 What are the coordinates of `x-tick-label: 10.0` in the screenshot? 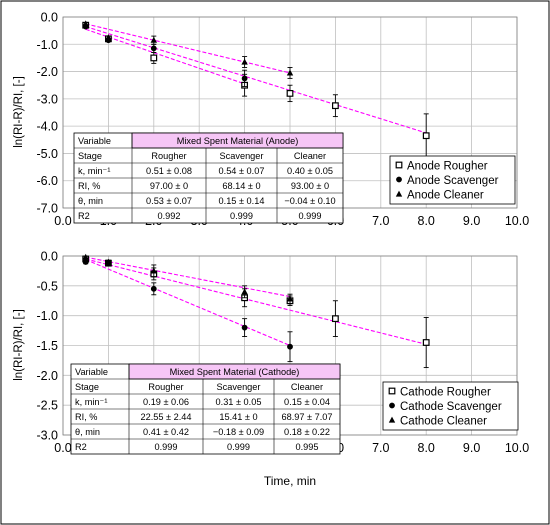 It's located at (517, 221).